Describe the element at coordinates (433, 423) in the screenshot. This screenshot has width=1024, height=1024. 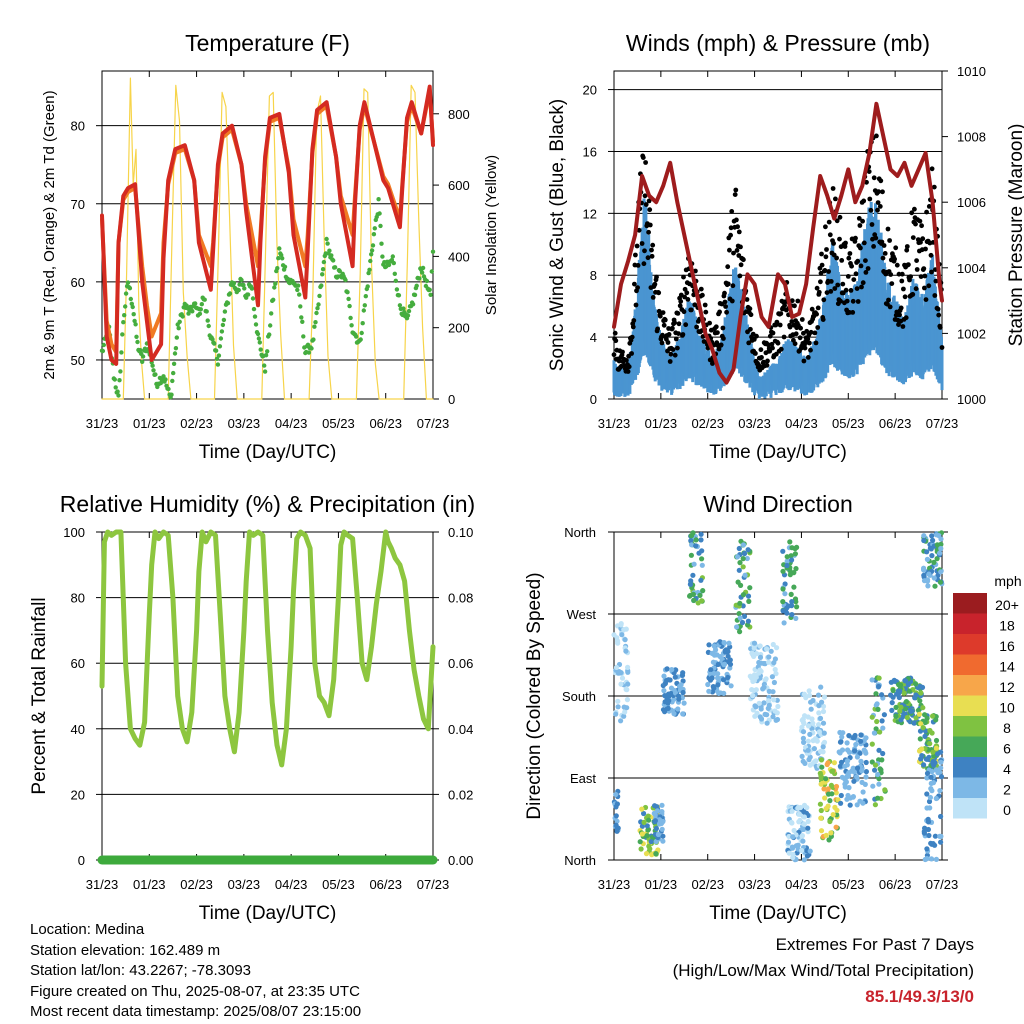
I see `x-tick-label: 07/23` at that location.